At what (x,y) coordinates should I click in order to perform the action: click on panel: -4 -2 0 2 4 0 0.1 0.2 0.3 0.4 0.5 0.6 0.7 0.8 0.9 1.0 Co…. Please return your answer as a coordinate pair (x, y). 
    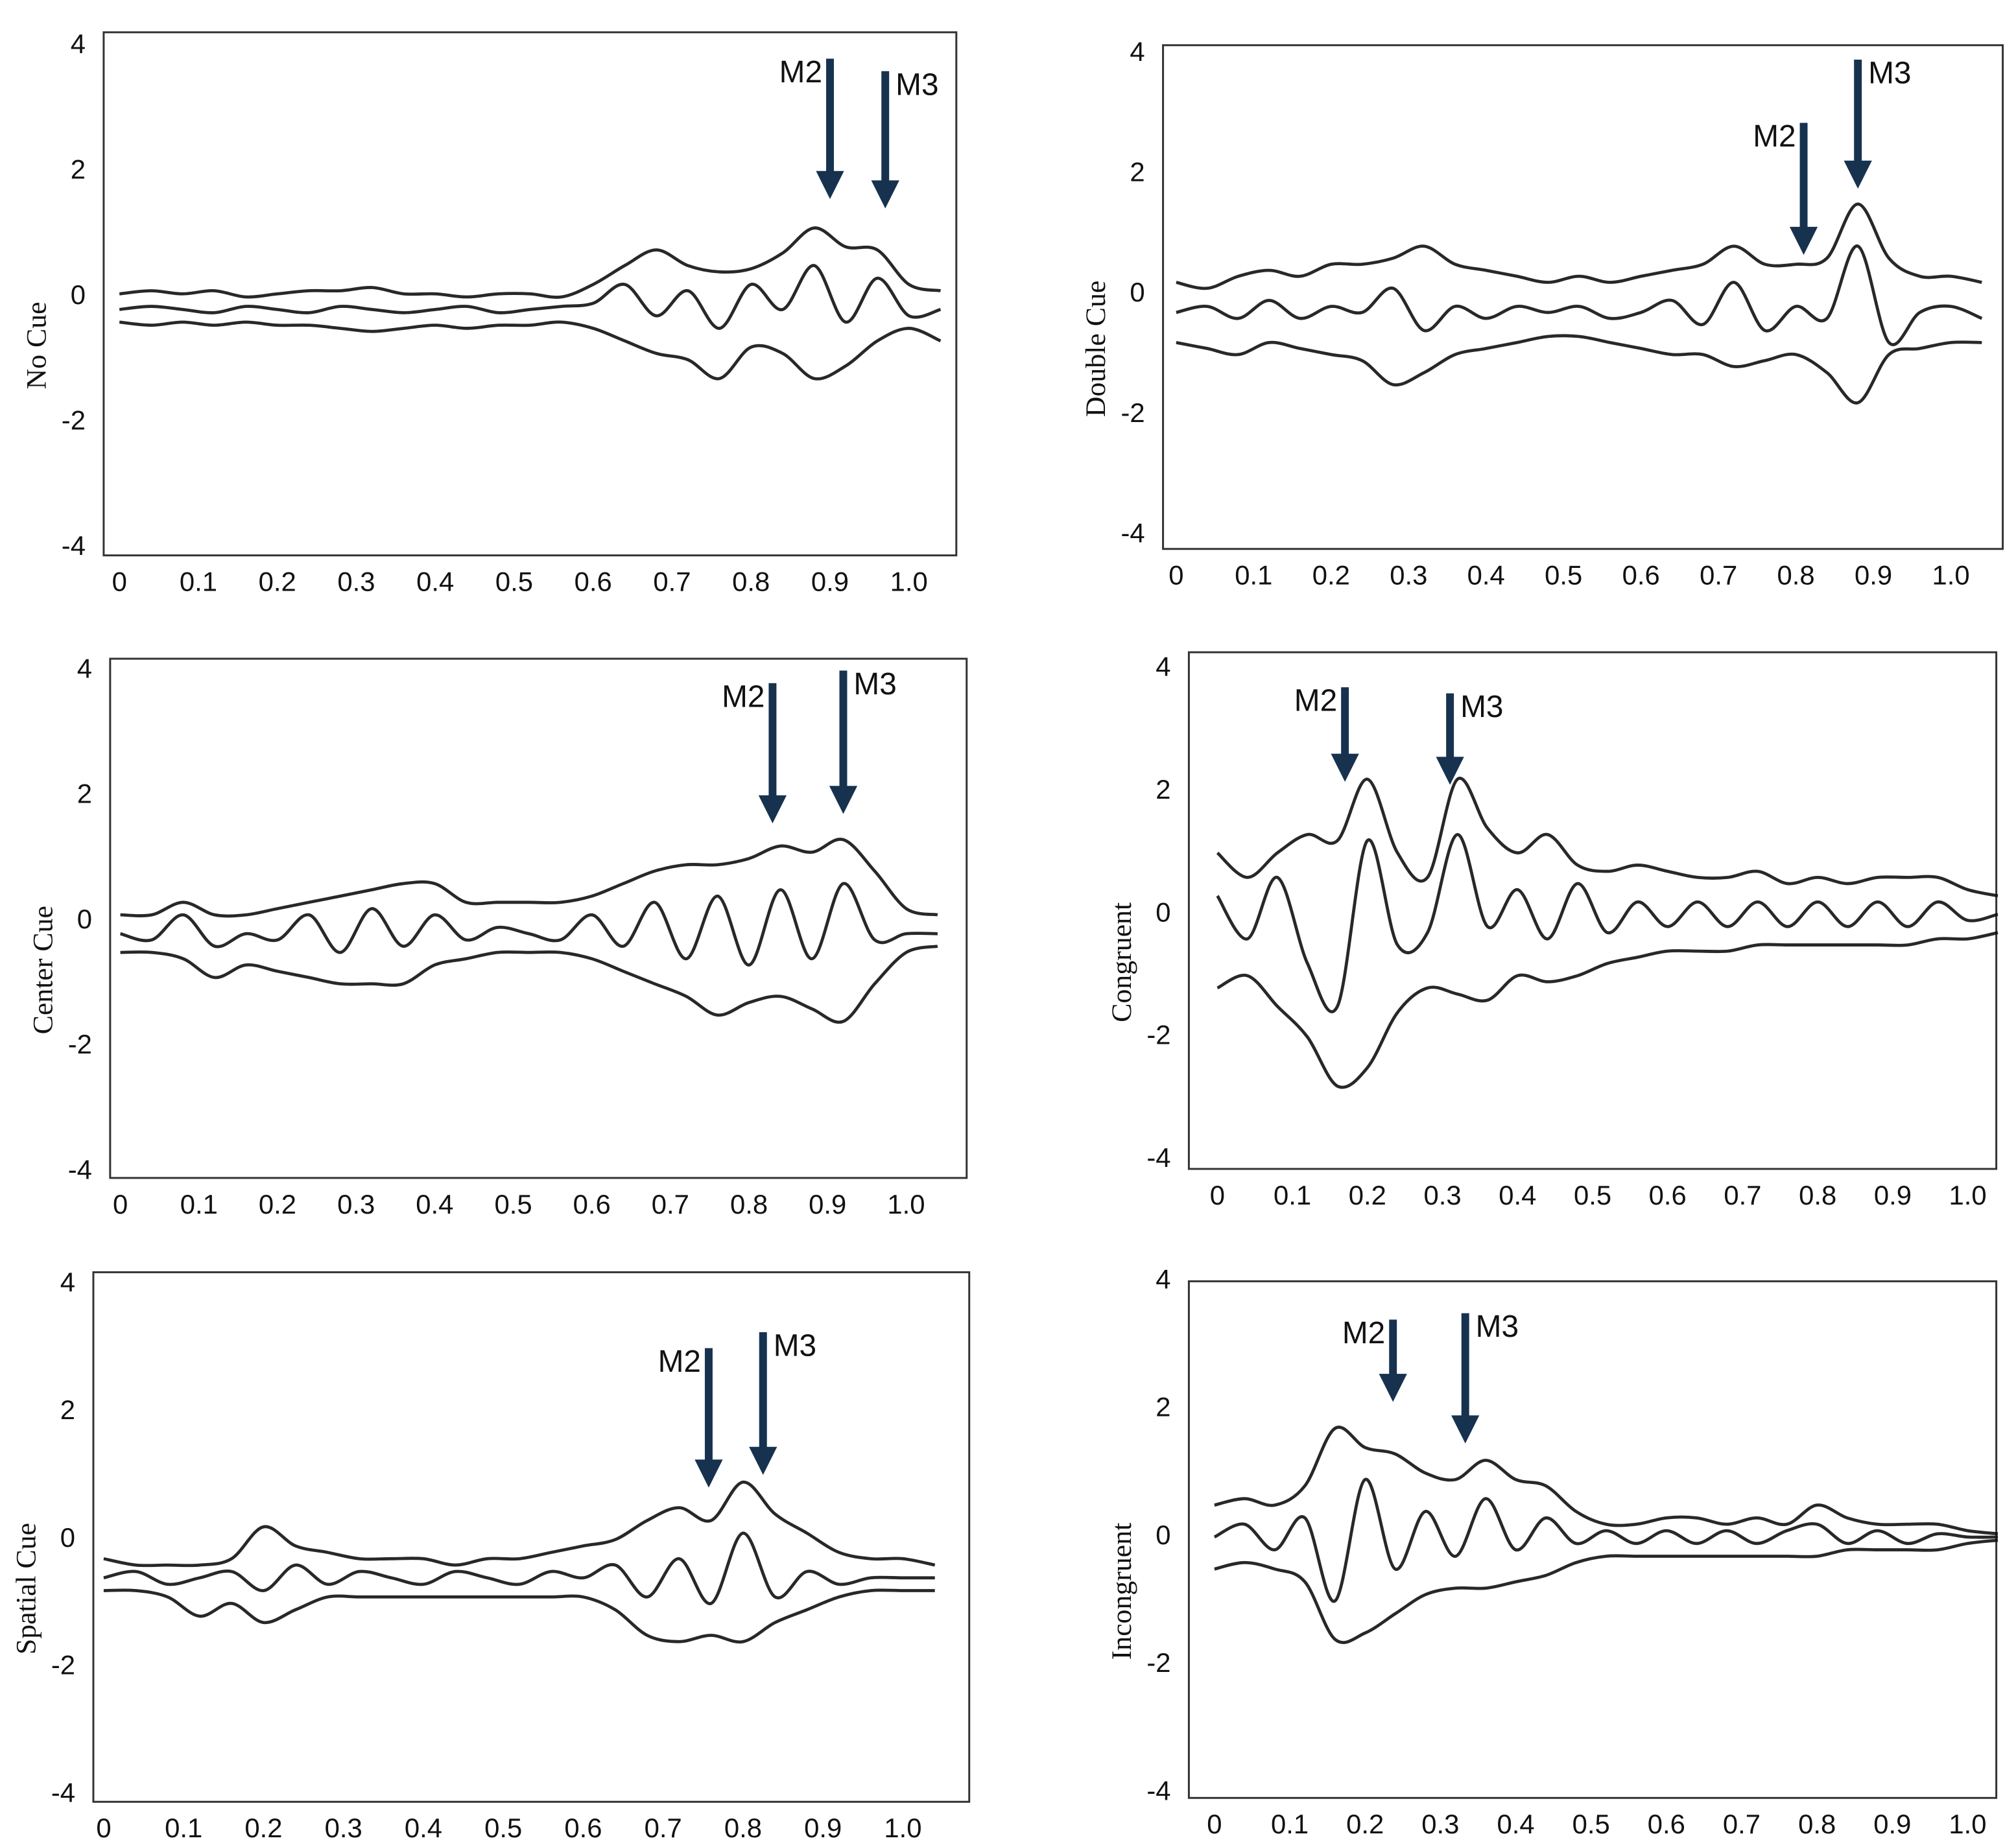
    Looking at the image, I should click on (1552, 930).